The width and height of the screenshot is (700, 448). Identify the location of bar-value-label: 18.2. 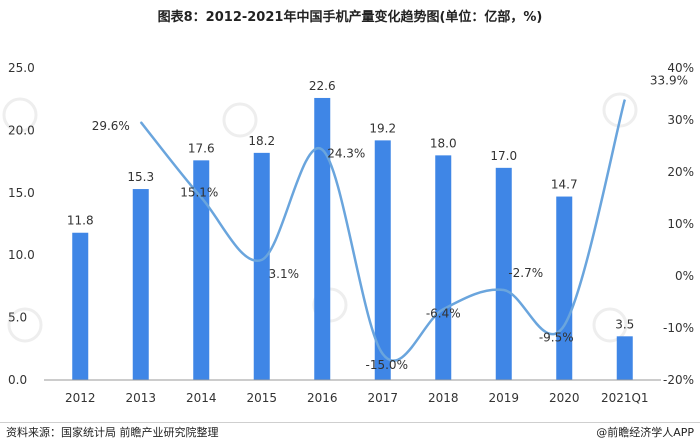
(261, 141).